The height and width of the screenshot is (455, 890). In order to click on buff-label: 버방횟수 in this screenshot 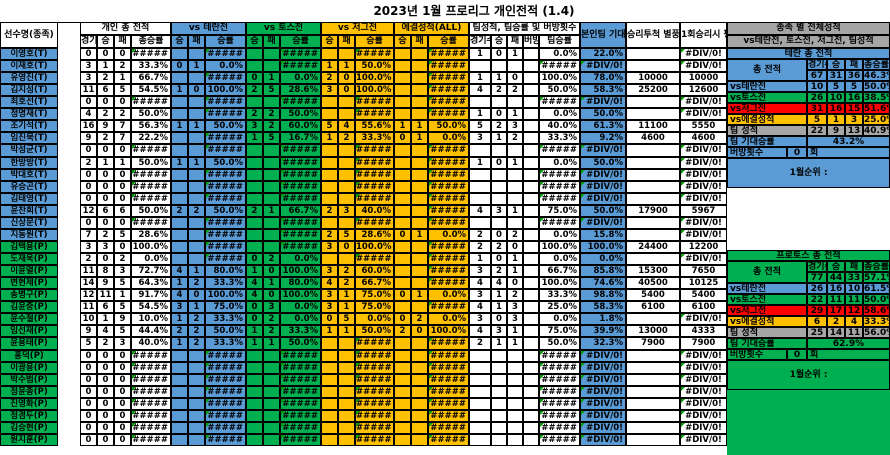, I will do `click(757, 354)`.